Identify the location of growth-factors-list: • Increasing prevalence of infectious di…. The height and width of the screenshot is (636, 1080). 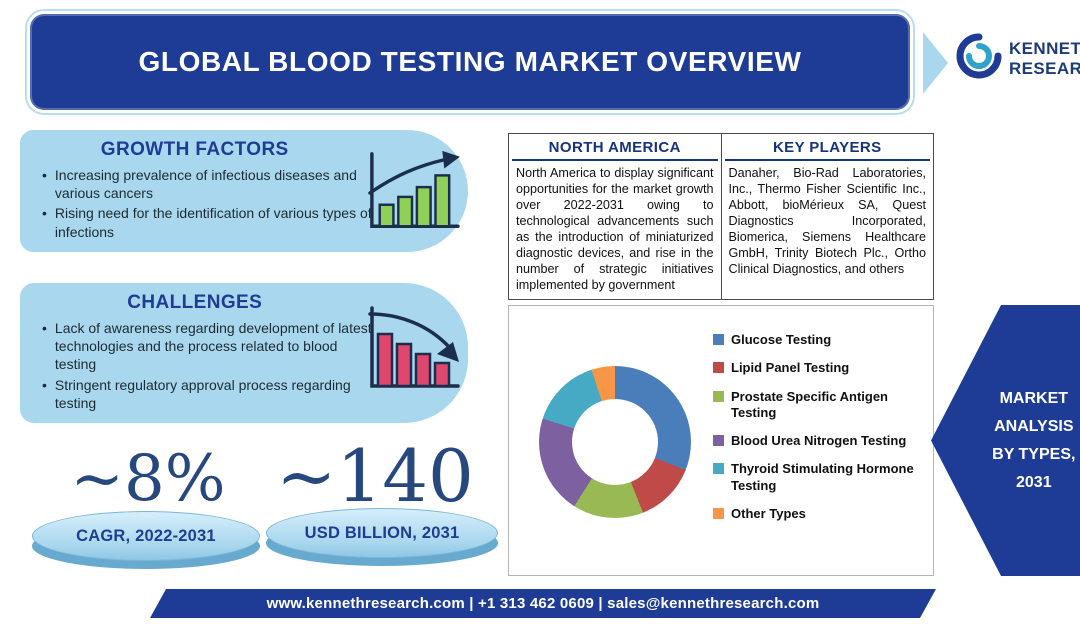
(255, 203).